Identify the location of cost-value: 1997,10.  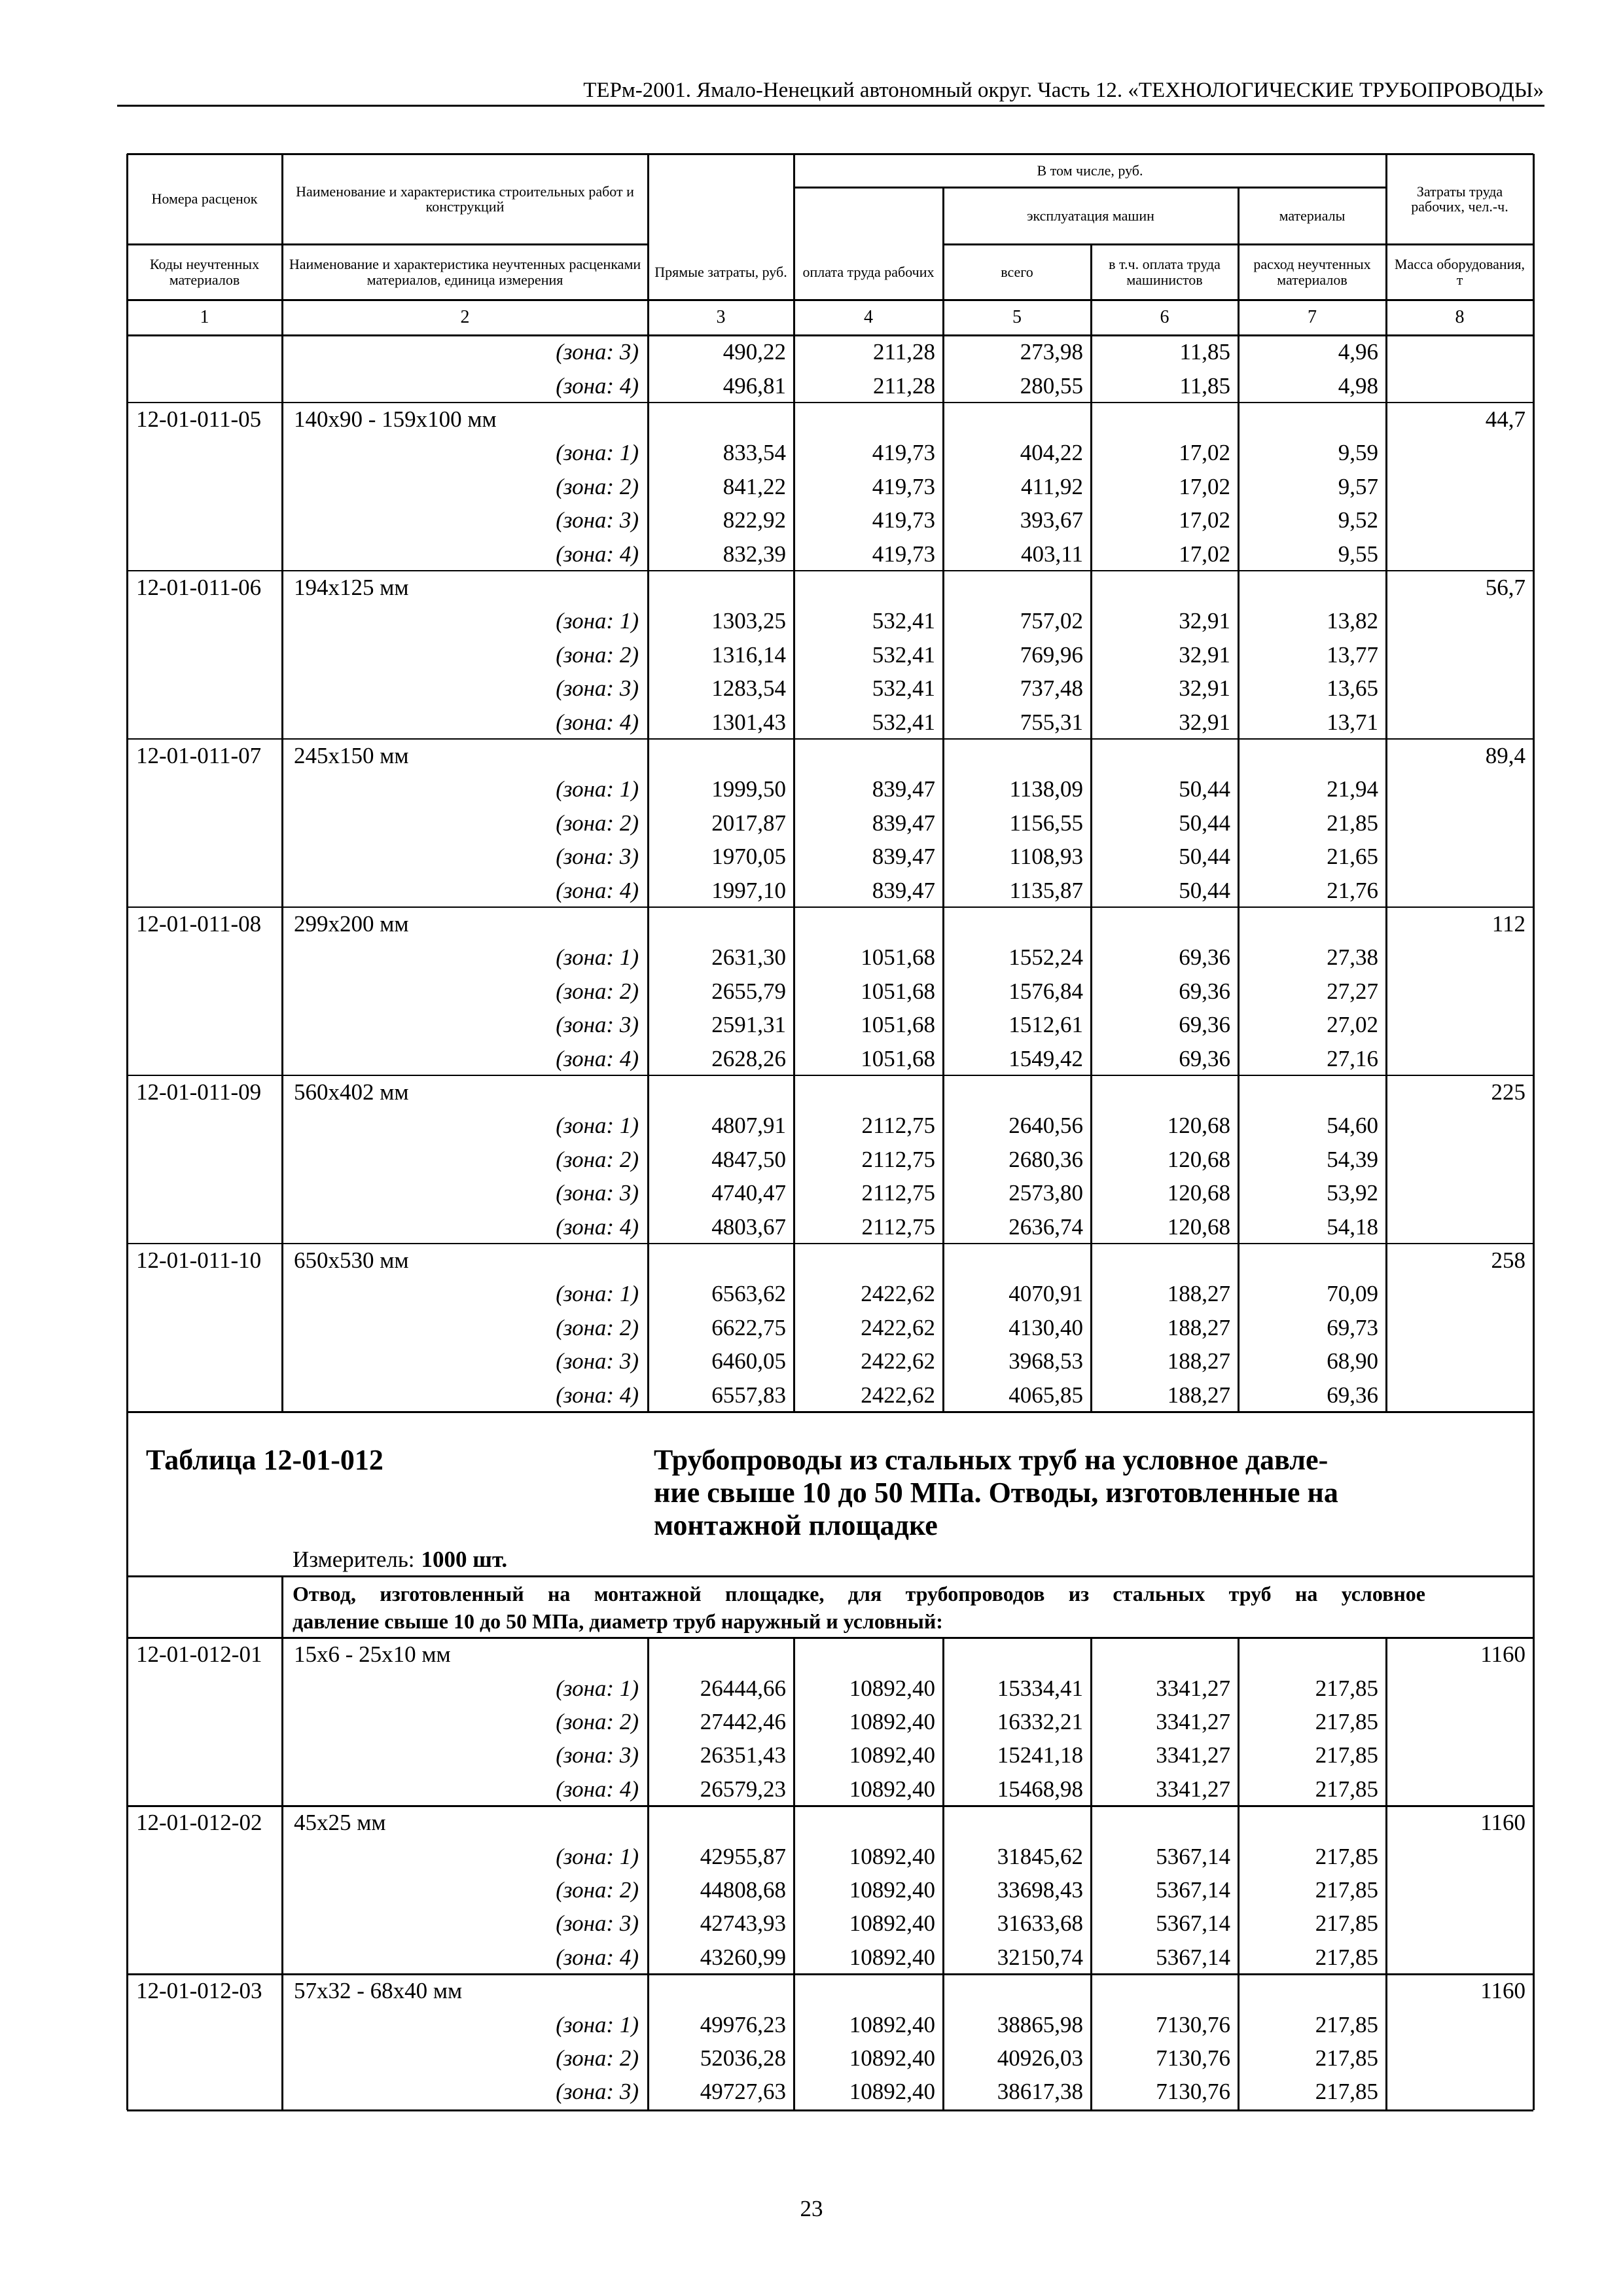
(749, 890).